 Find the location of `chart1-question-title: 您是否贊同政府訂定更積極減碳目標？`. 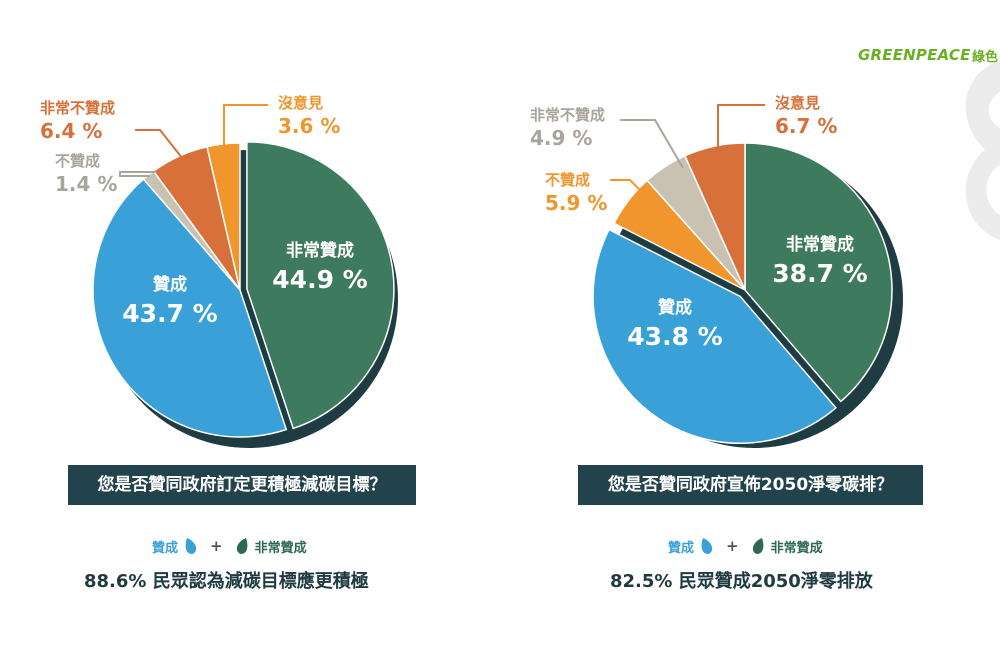

chart1-question-title: 您是否贊同政府訂定更積極減碳目標？ is located at coordinates (242, 485).